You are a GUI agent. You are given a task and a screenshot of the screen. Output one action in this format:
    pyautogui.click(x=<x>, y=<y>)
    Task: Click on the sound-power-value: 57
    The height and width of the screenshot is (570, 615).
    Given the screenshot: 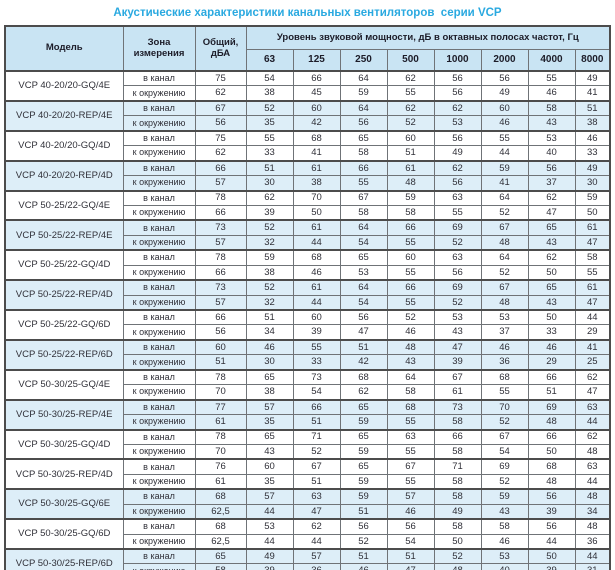 What is the action you would take?
    pyautogui.click(x=316, y=556)
    